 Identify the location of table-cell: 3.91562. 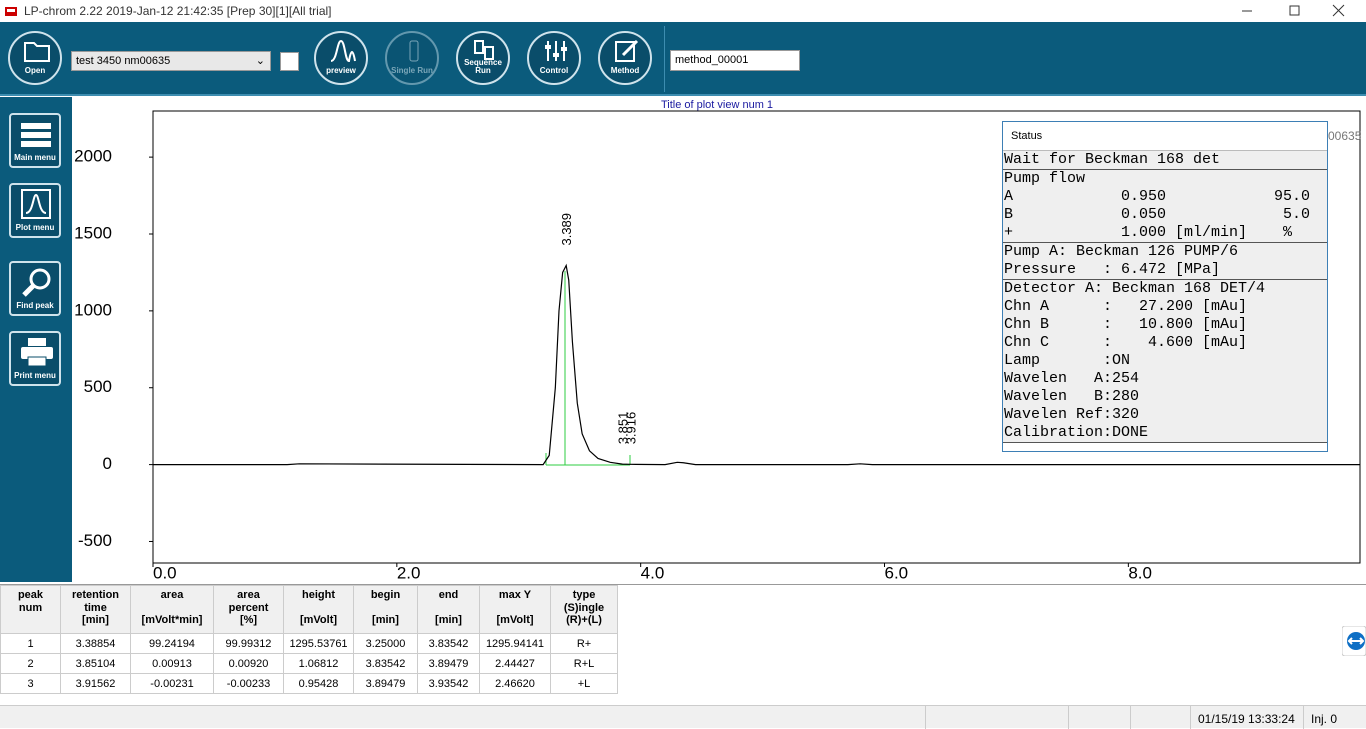
(95, 683).